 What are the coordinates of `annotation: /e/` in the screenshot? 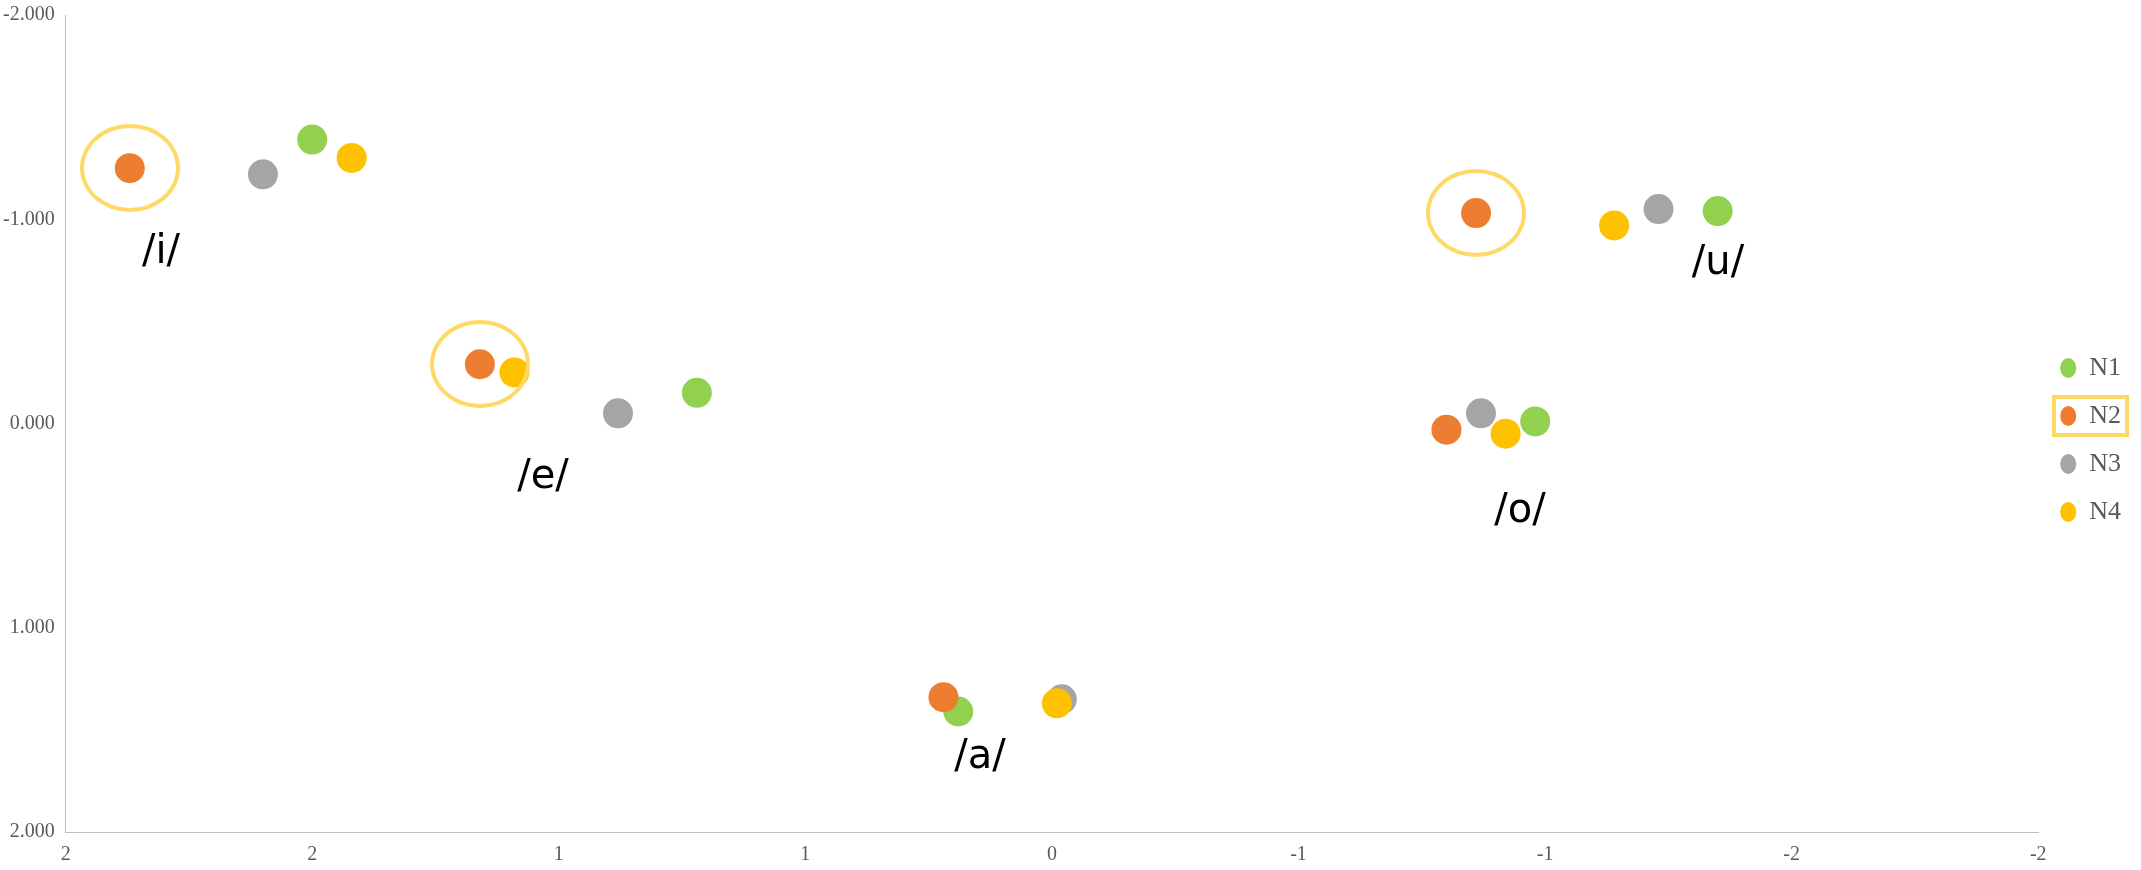 It's located at (543, 474).